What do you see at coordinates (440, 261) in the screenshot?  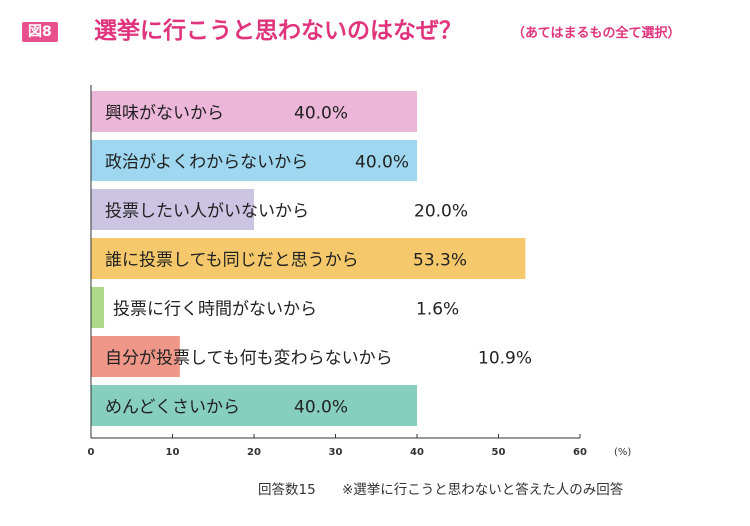 I see `value-label-4: 53.3%` at bounding box center [440, 261].